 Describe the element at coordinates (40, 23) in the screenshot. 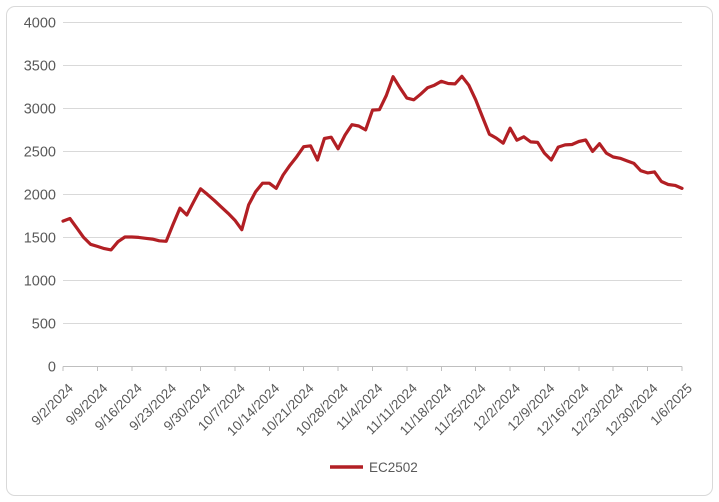

I see `y-tick-label: 4000` at that location.